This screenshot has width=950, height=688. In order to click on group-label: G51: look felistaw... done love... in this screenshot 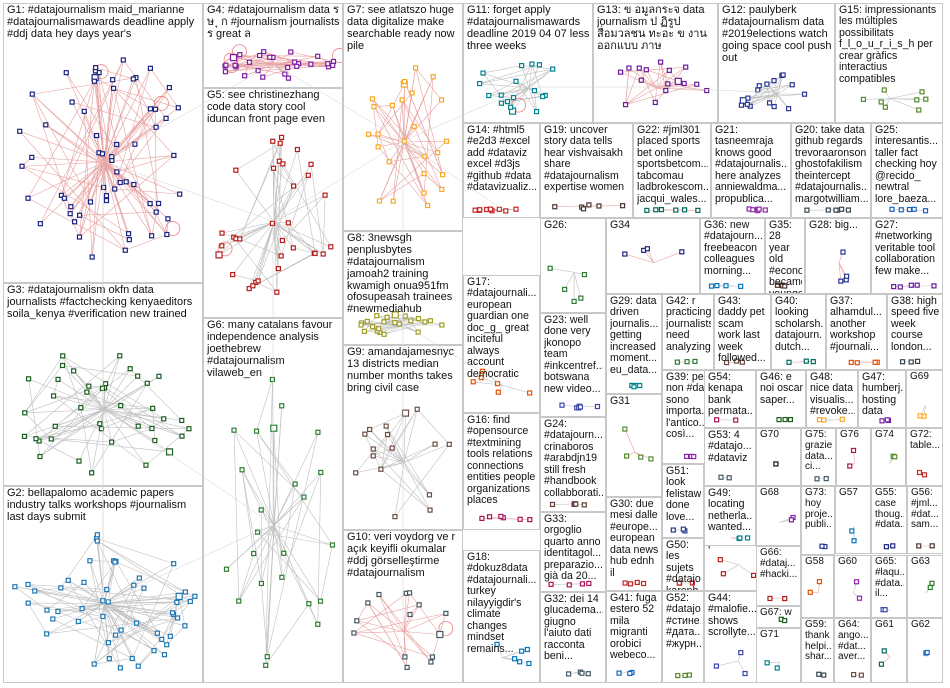, I will do `click(683, 494)`.